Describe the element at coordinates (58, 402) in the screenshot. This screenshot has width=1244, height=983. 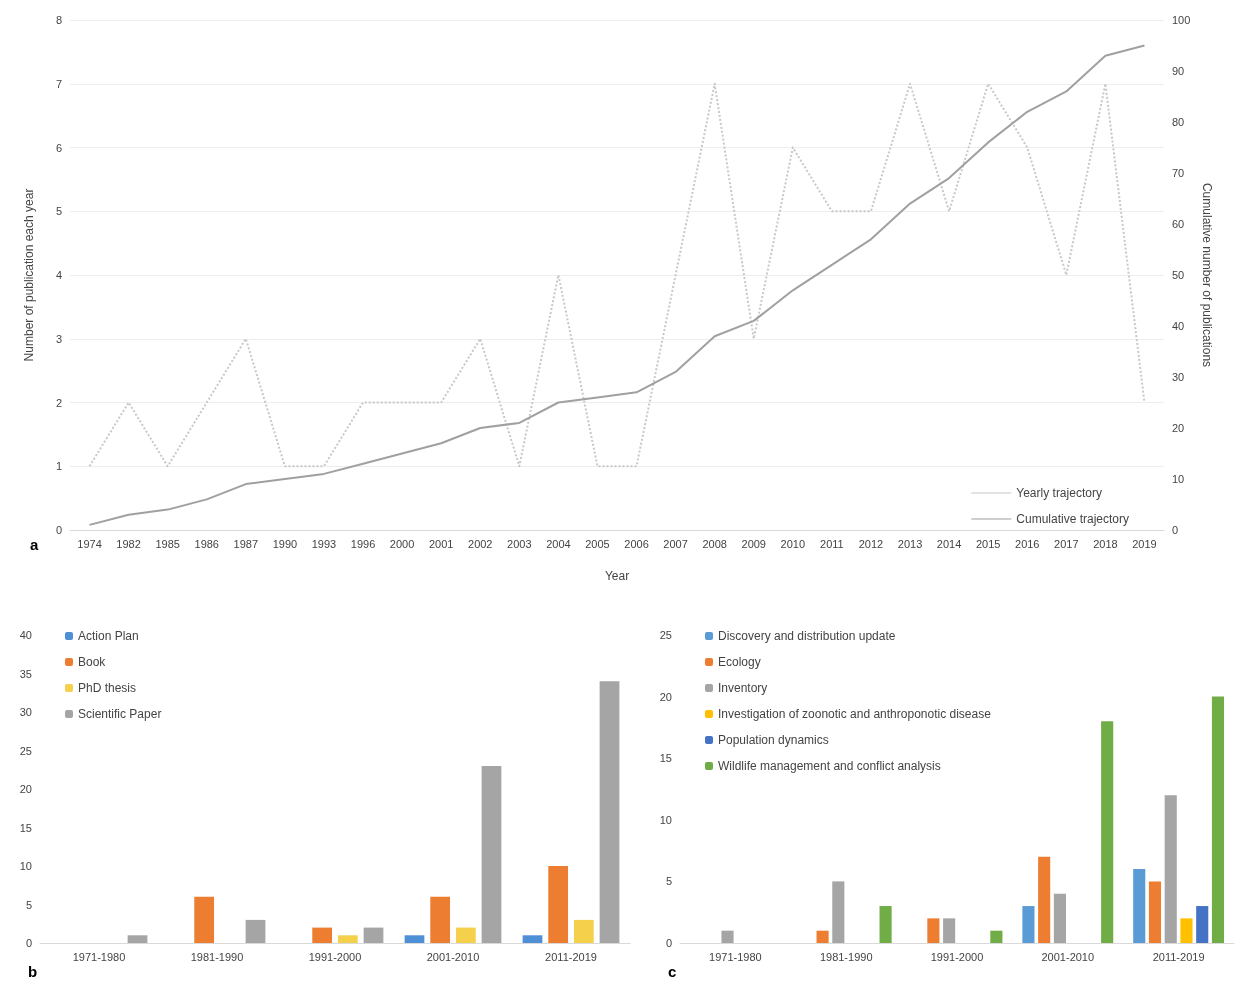
I see `y-tick-label: 2` at that location.